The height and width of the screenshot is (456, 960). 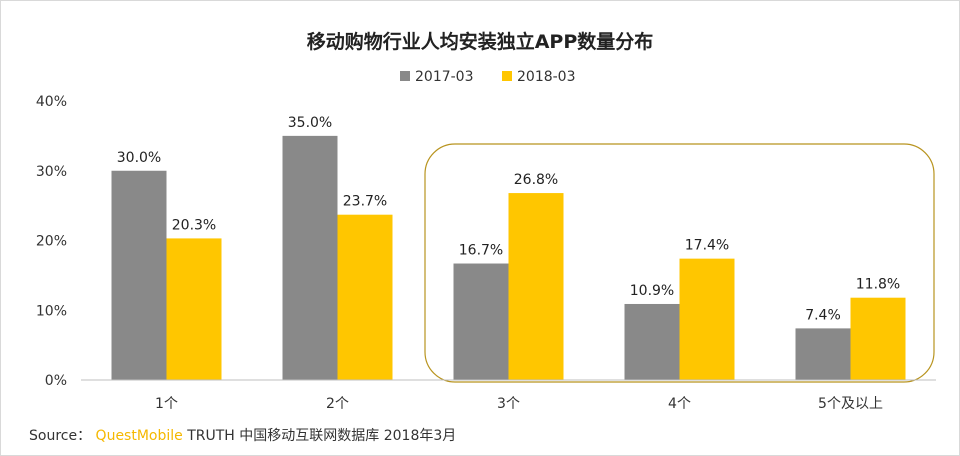 What do you see at coordinates (480, 41) in the screenshot?
I see `chart-title: 移动购物行业人均安装独立APP数量分布` at bounding box center [480, 41].